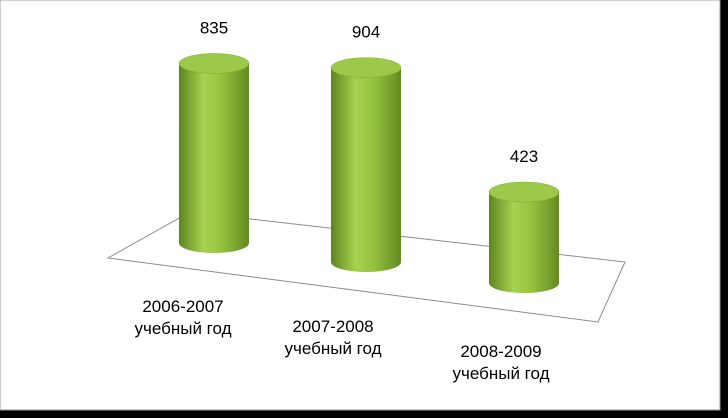 The height and width of the screenshot is (418, 728). I want to click on data-label: 904, so click(366, 32).